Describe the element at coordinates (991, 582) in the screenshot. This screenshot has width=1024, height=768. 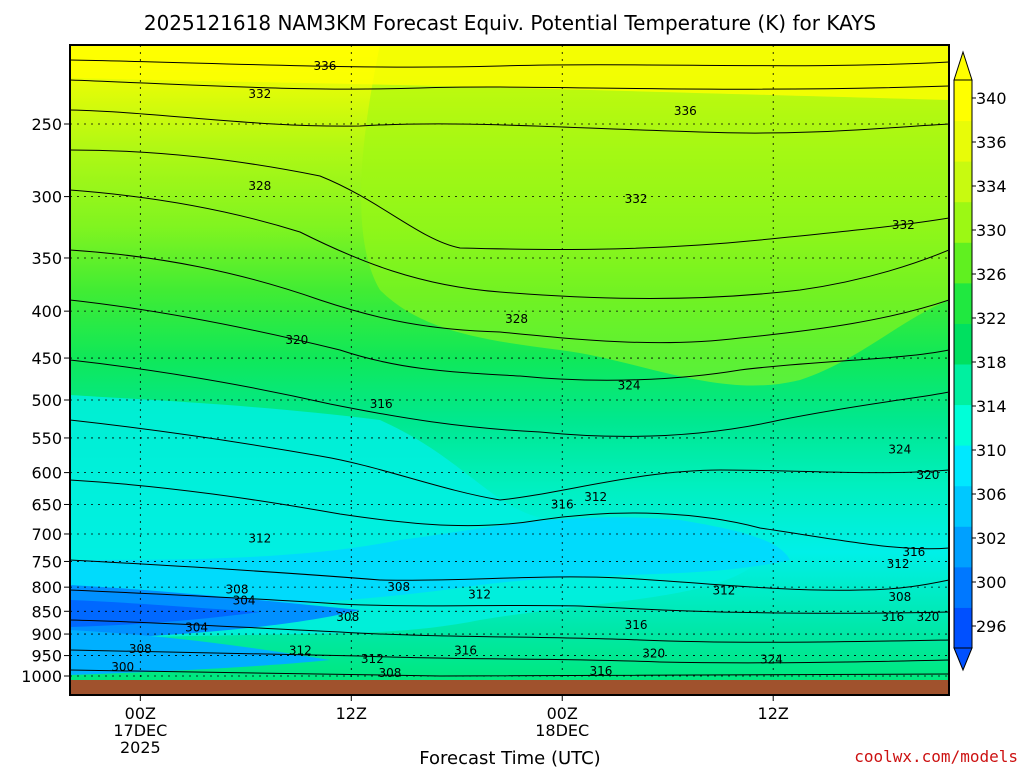
I see `colorbar-label: 300` at that location.